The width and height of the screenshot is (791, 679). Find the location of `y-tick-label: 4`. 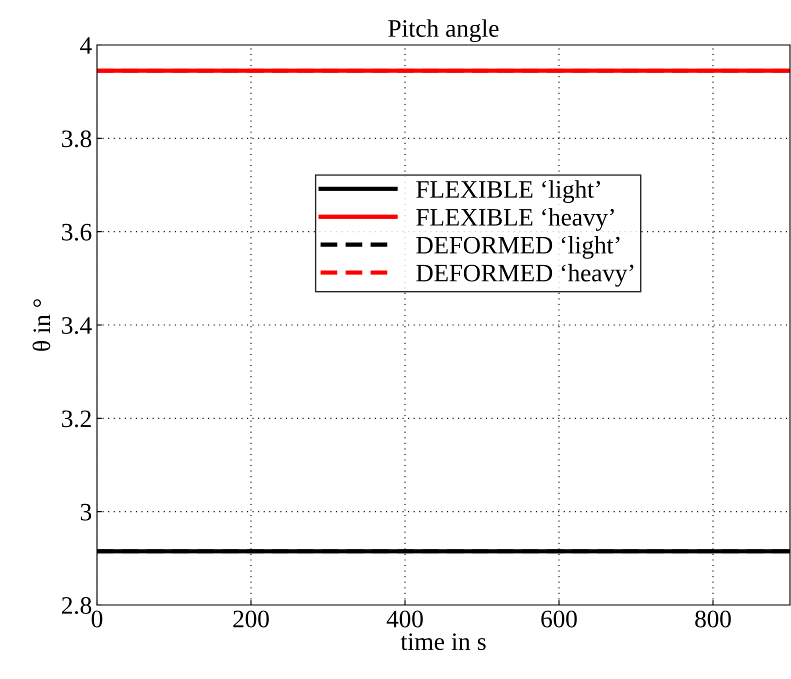

y-tick-label: 4 is located at coordinates (86, 45).